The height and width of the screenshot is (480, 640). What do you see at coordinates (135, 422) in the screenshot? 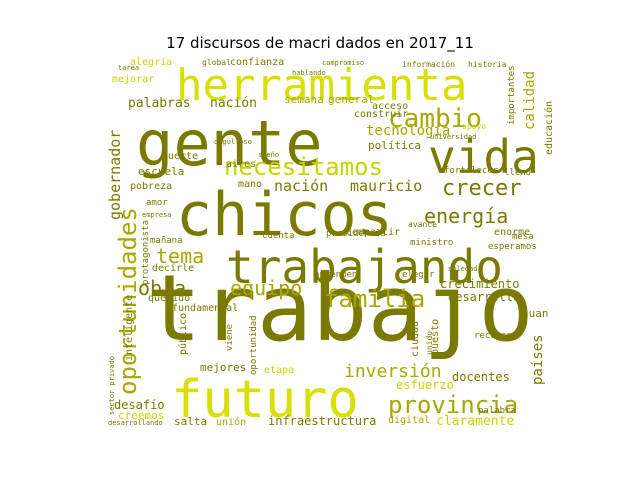
I see `cloud-word: desarrollando` at bounding box center [135, 422].